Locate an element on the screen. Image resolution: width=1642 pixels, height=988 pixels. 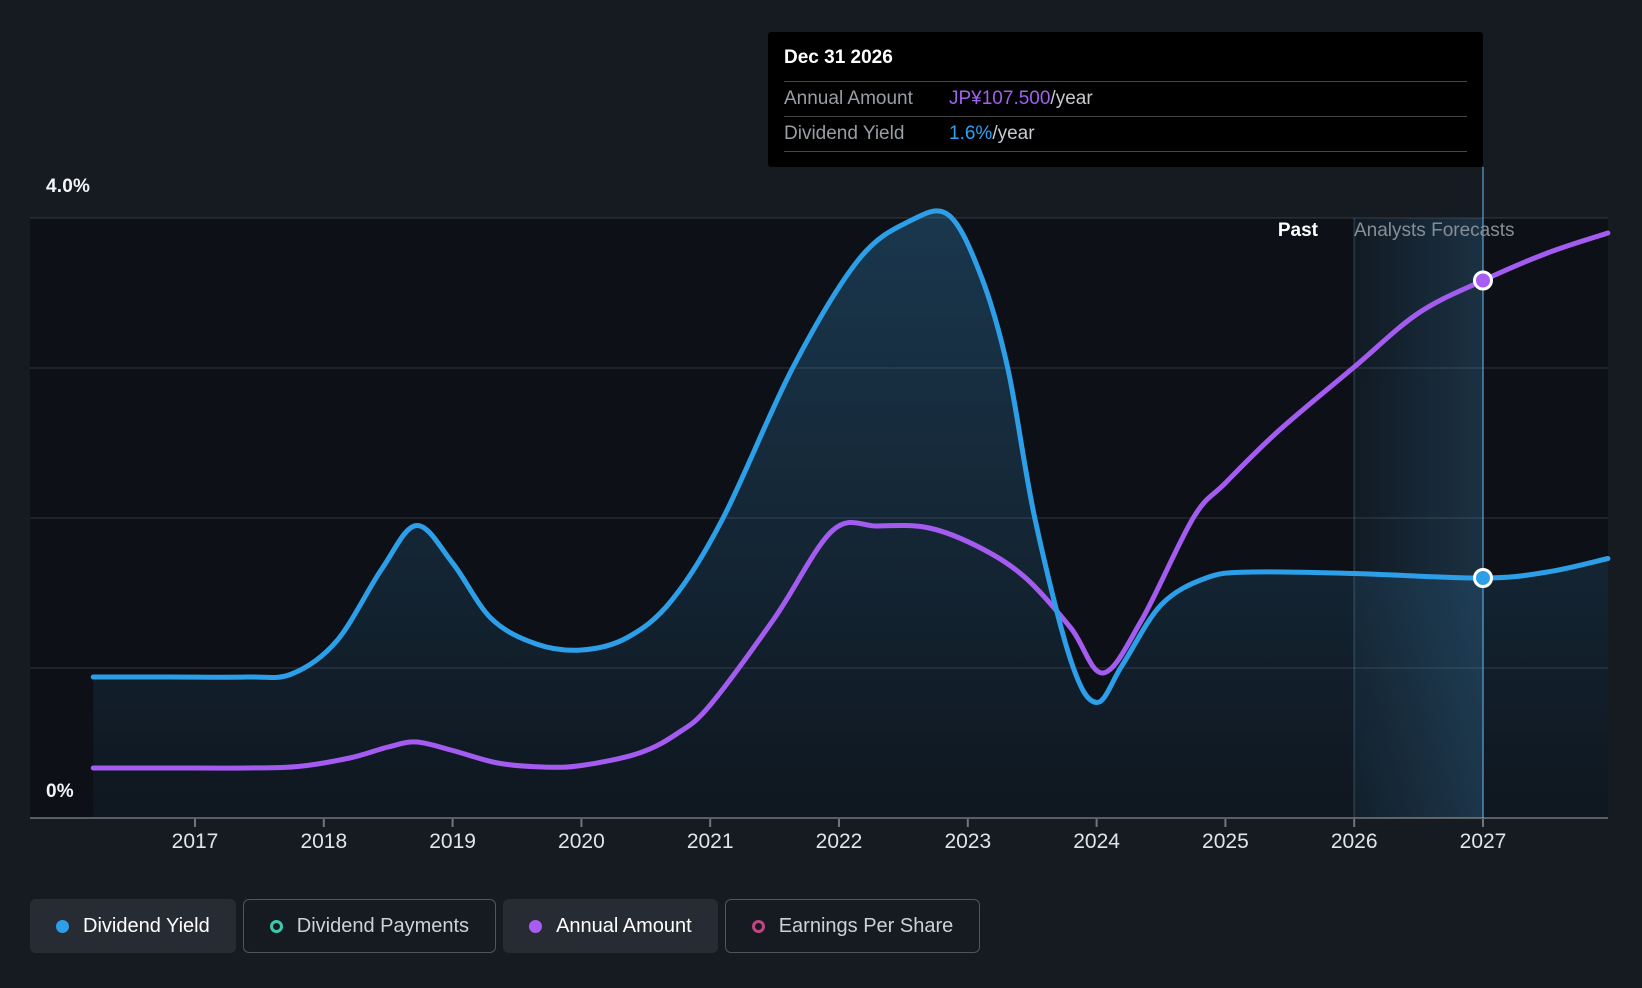
x-axis-year-label: 2021 is located at coordinates (710, 841).